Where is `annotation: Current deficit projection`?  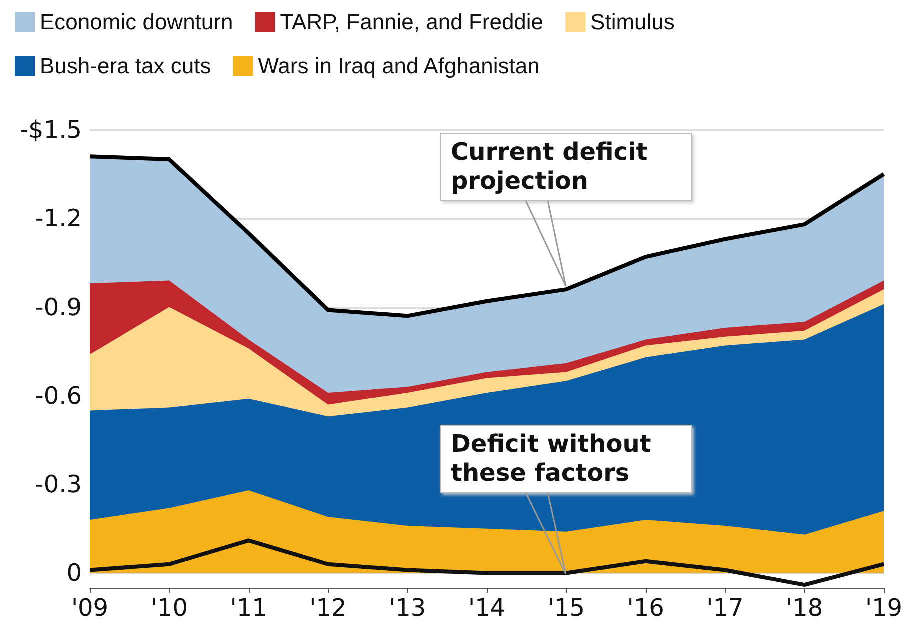
annotation: Current deficit projection is located at coordinates (566, 167).